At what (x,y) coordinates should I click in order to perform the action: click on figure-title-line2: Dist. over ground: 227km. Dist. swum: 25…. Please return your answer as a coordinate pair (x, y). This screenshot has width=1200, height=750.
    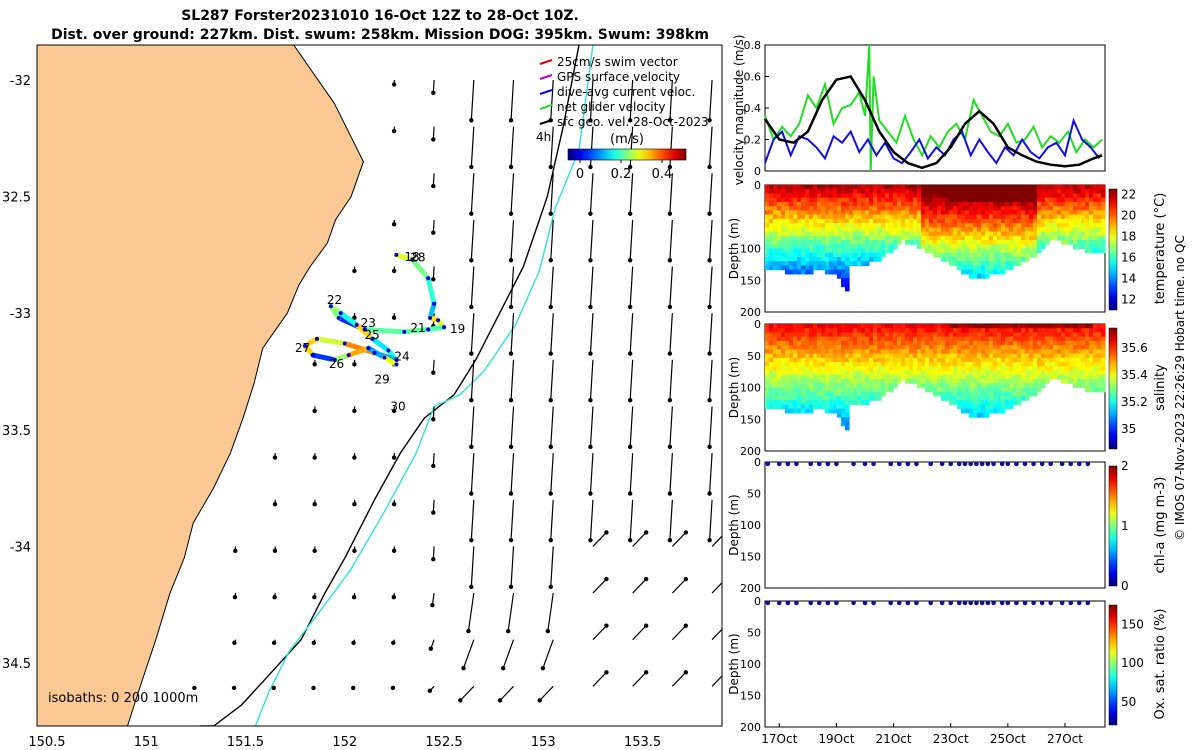
    Looking at the image, I should click on (380, 35).